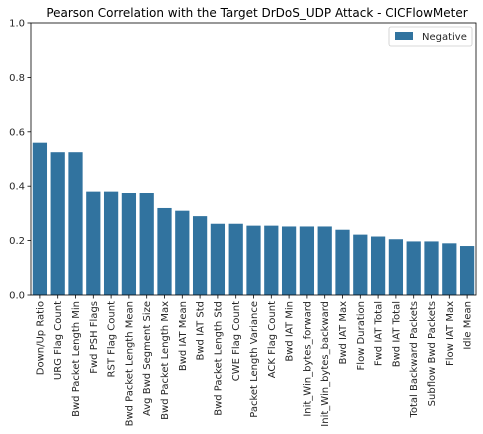 This screenshot has width=483, height=434. Describe the element at coordinates (325, 364) in the screenshot. I see `x-tick-label: Init_Win_bytes_backward` at that location.